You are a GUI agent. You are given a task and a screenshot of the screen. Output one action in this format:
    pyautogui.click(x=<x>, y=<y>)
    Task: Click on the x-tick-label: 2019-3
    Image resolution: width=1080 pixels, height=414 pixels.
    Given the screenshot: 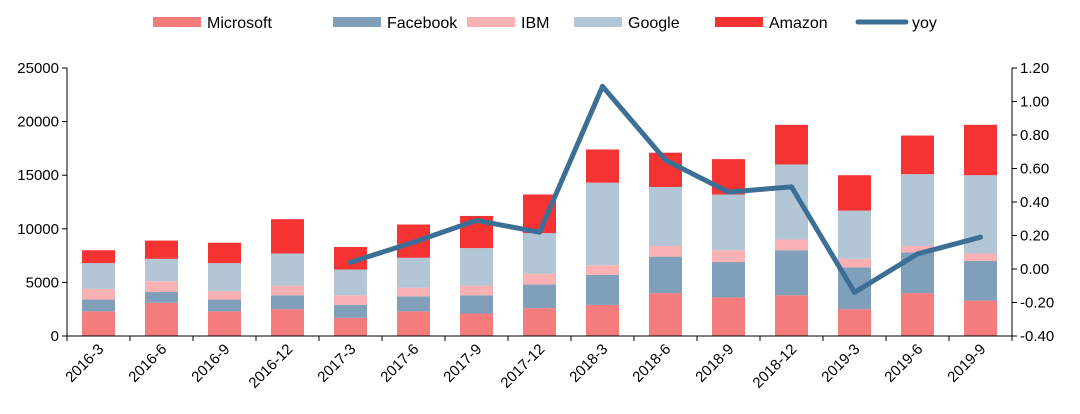 What is the action you would take?
    pyautogui.click(x=840, y=363)
    